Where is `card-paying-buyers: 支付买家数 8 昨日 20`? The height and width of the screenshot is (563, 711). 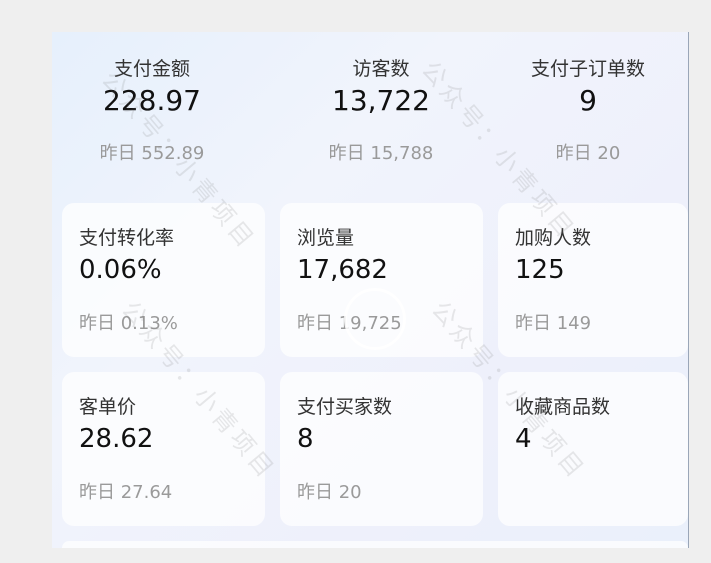 card-paying-buyers: 支付买家数 8 昨日 20 is located at coordinates (381, 449).